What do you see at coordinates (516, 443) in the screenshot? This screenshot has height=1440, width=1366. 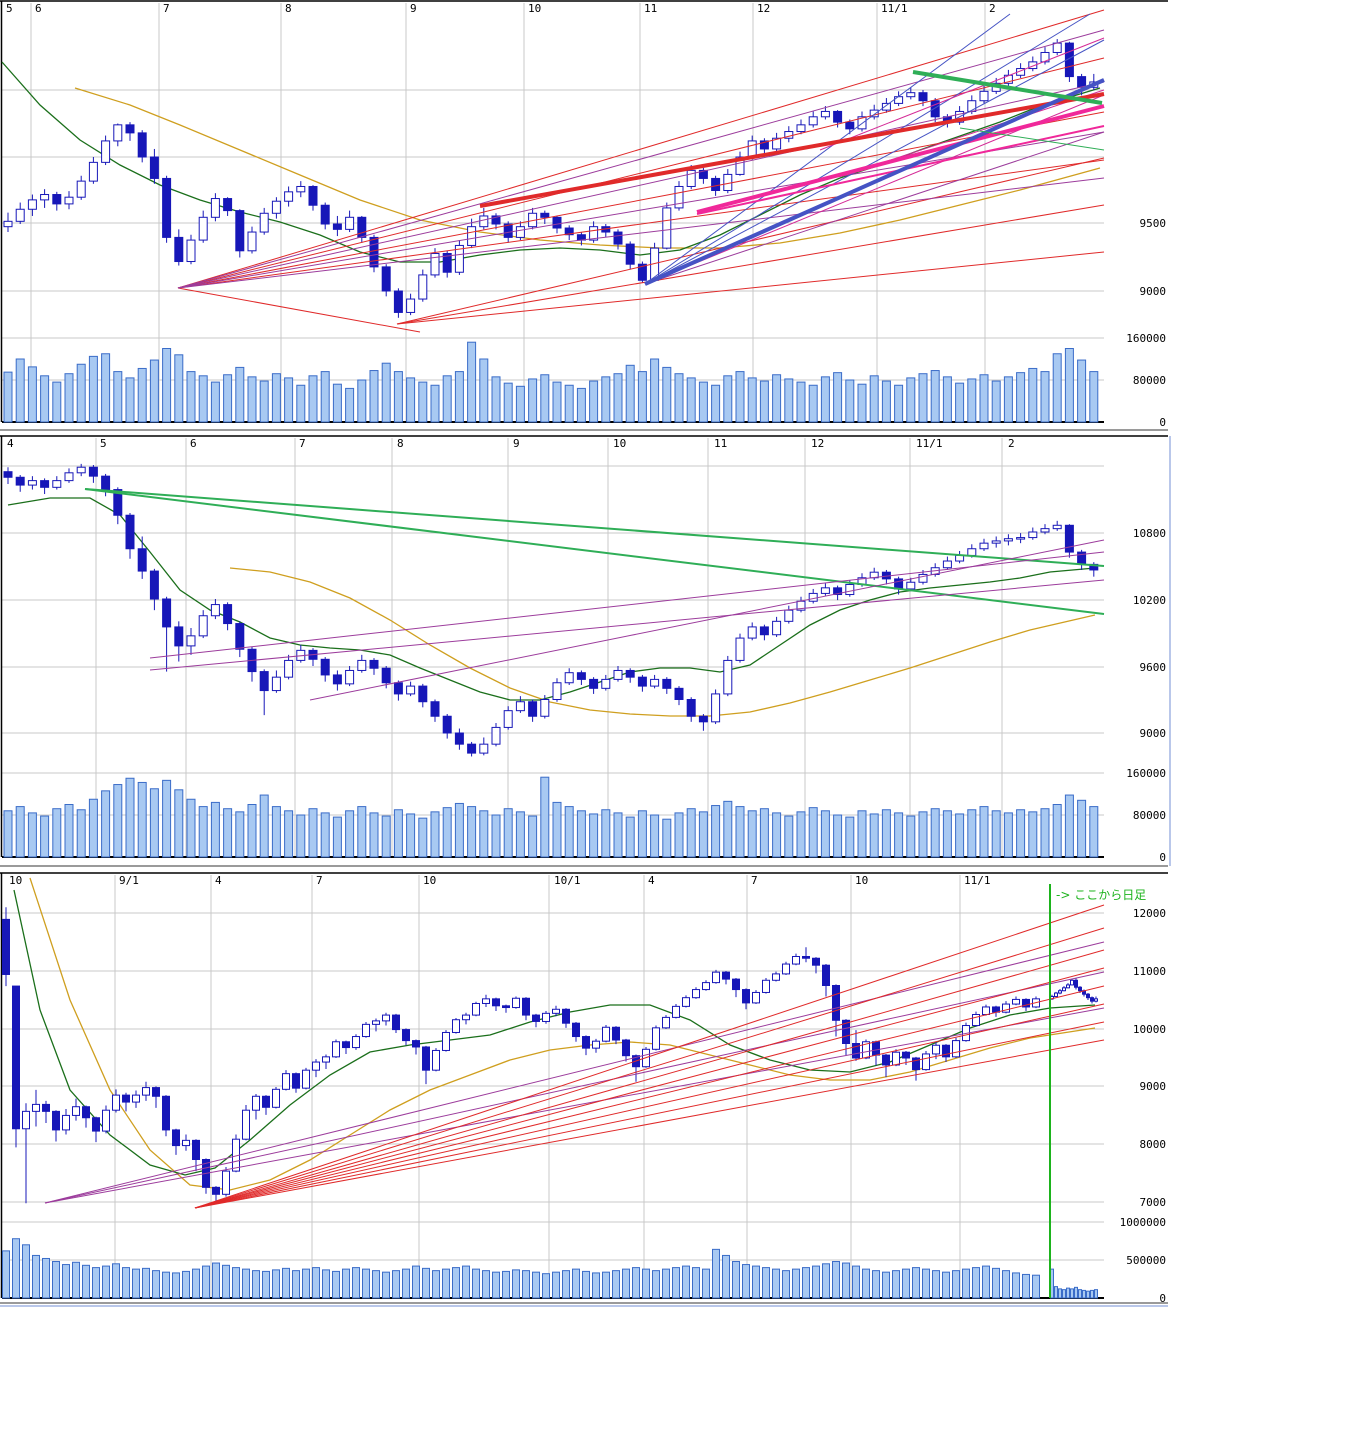 I see `x-axis-label: 9` at bounding box center [516, 443].